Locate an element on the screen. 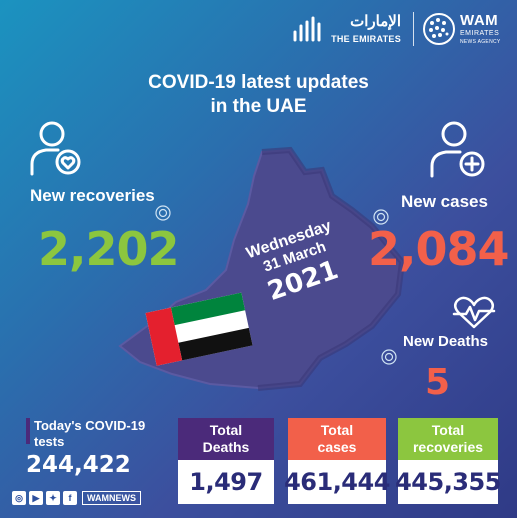  total-recoveries-box: Total recoveries 445,355 is located at coordinates (448, 461).